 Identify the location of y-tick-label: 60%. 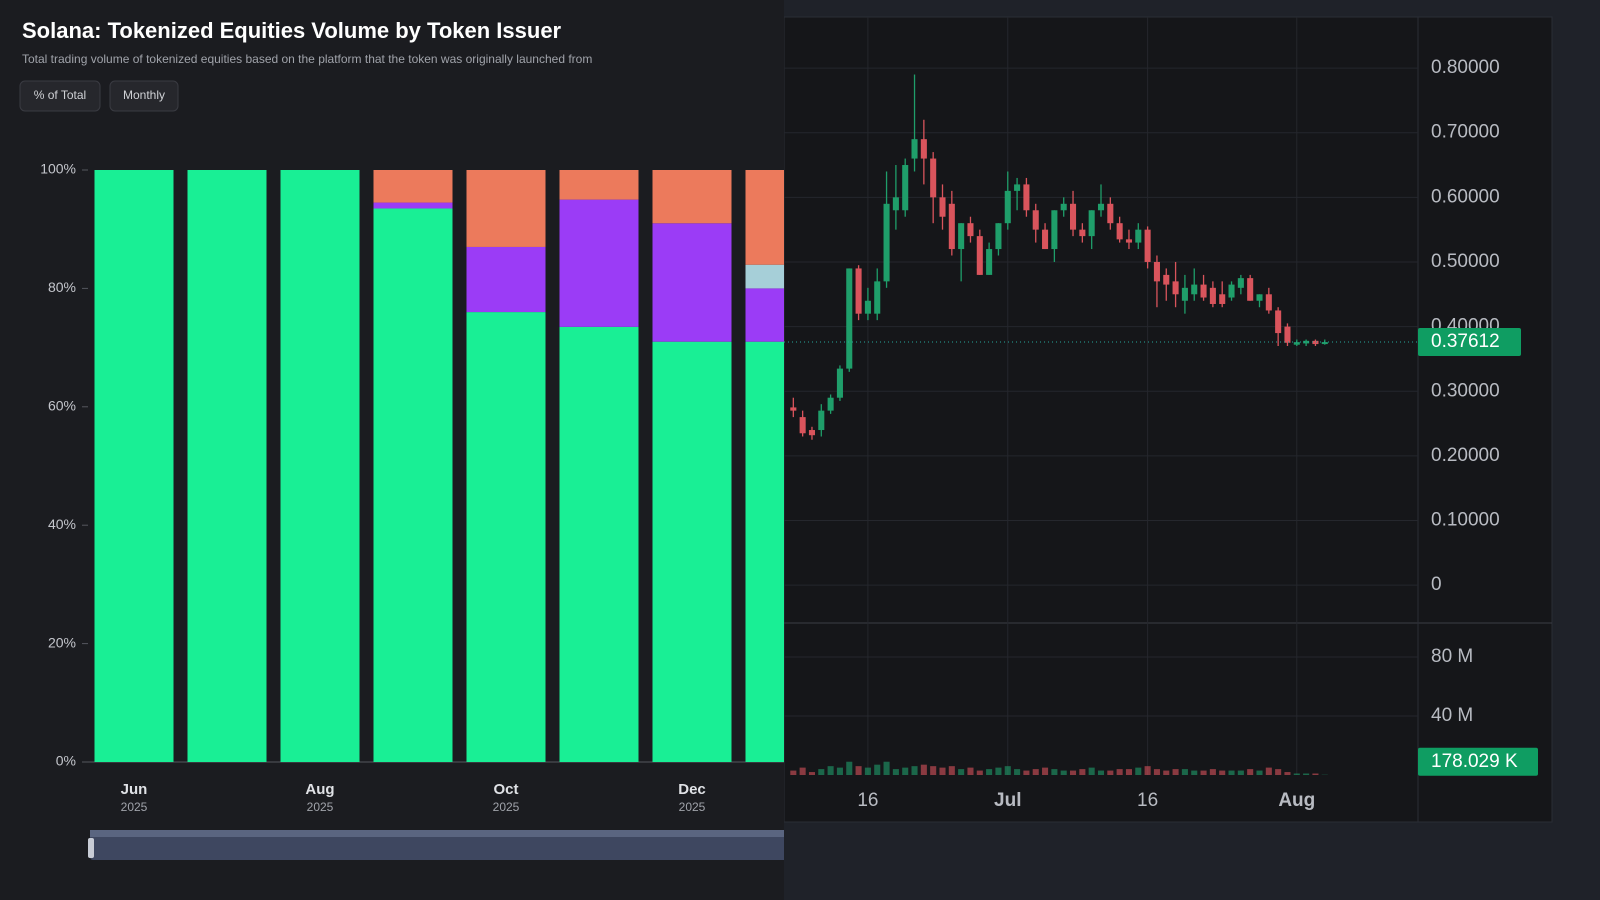
(62, 406).